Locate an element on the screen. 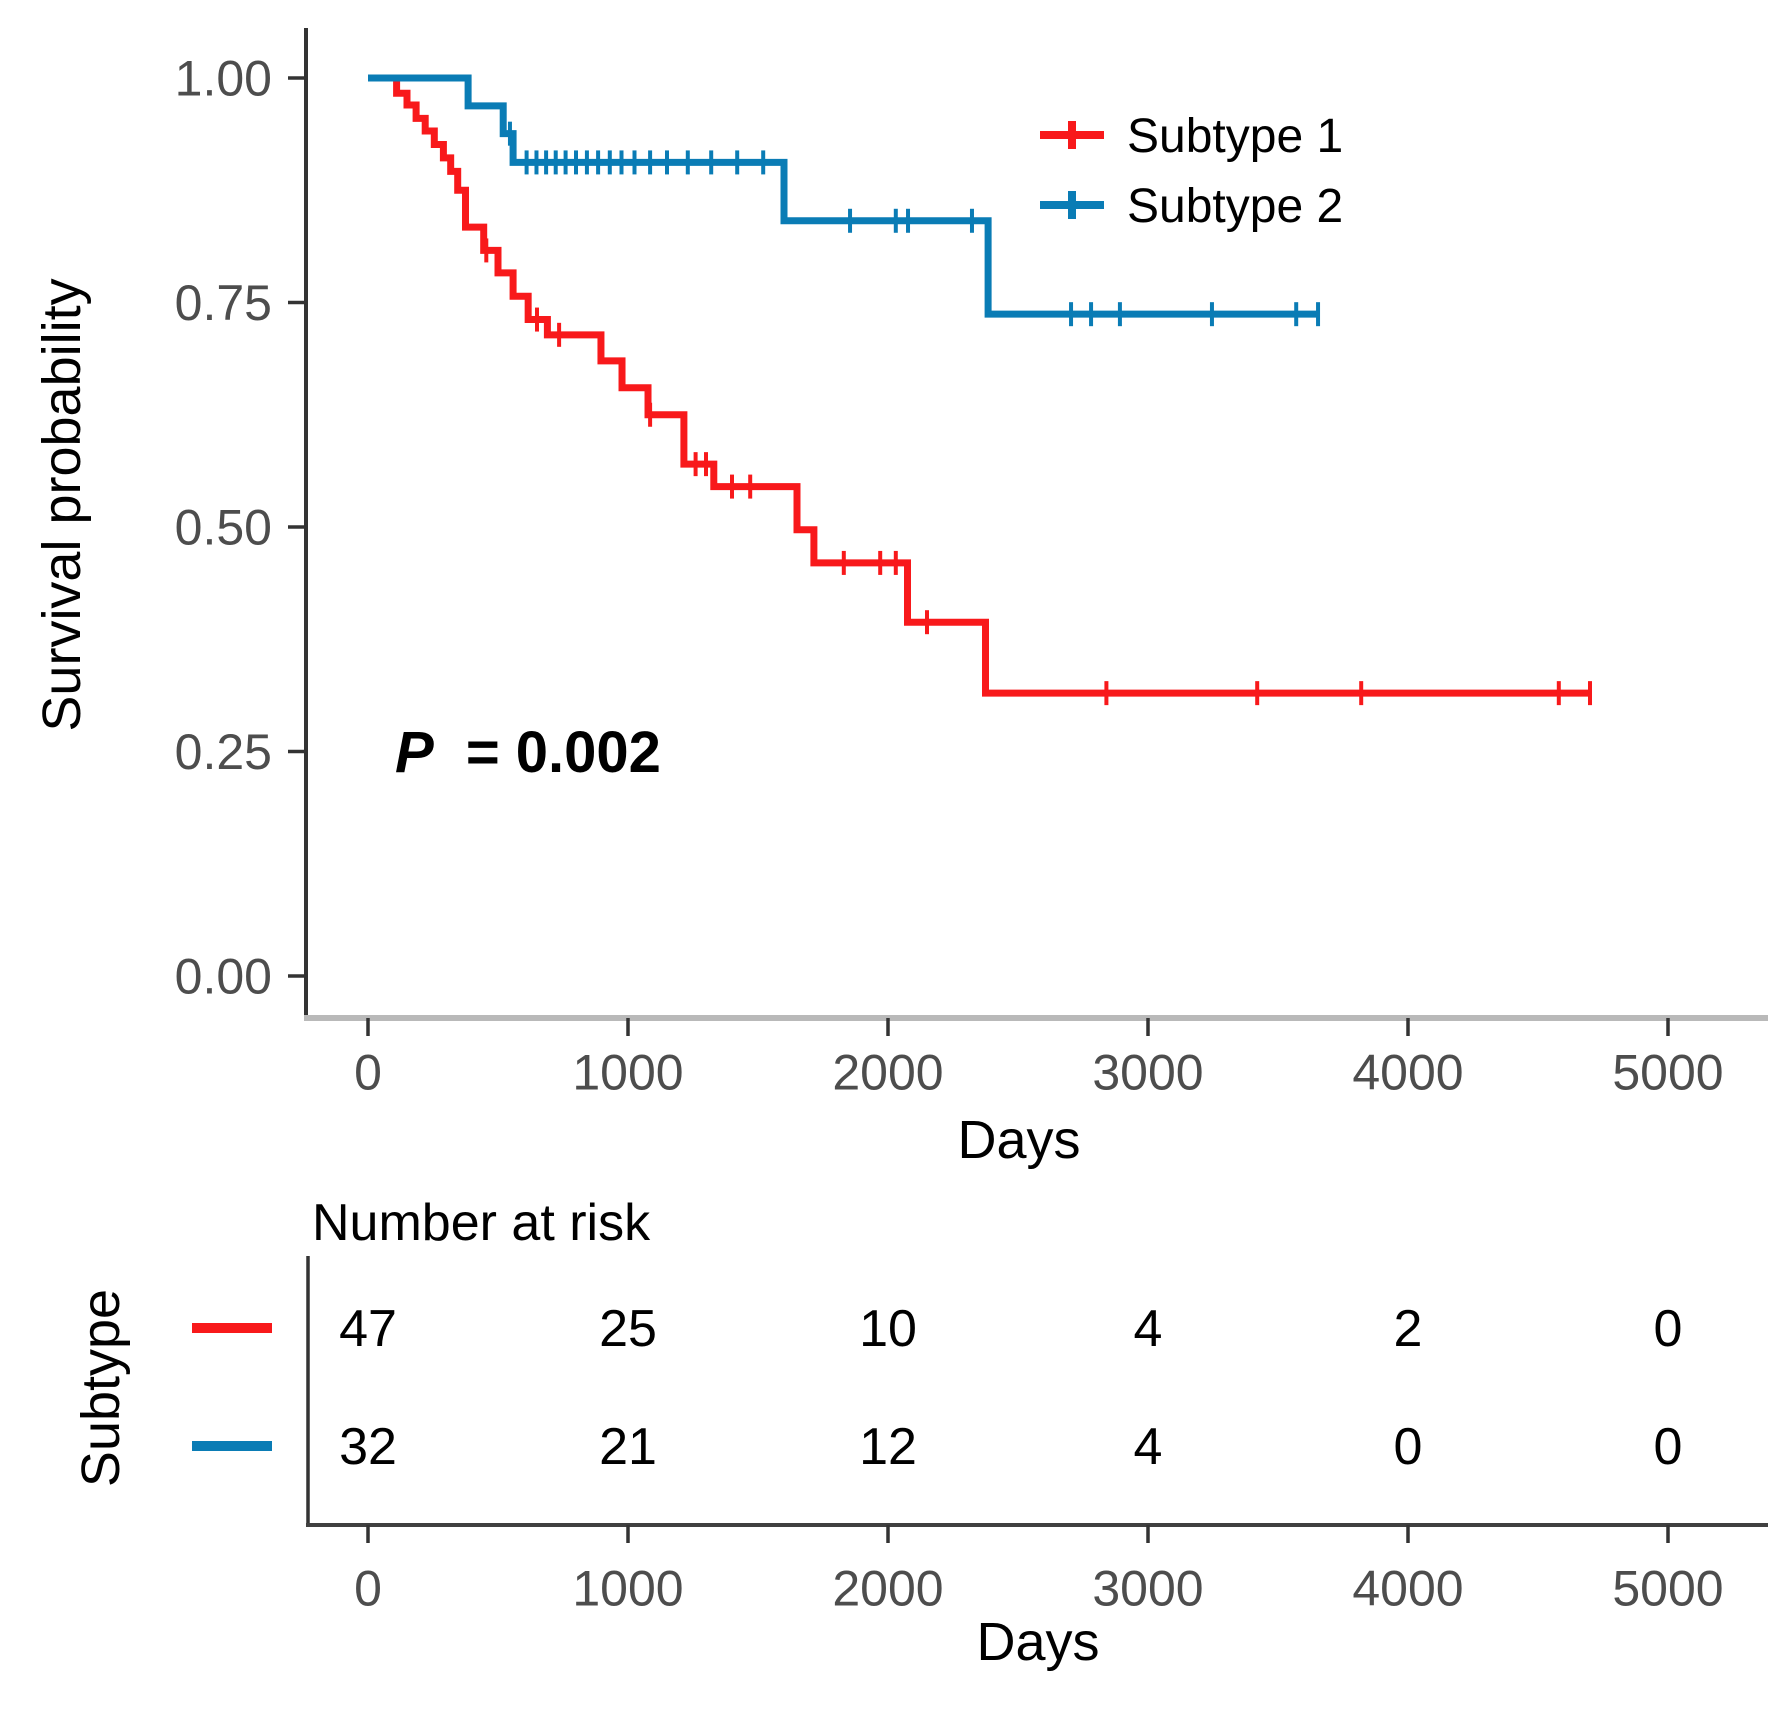  y-tick-label: 0.00 is located at coordinates (223, 977).